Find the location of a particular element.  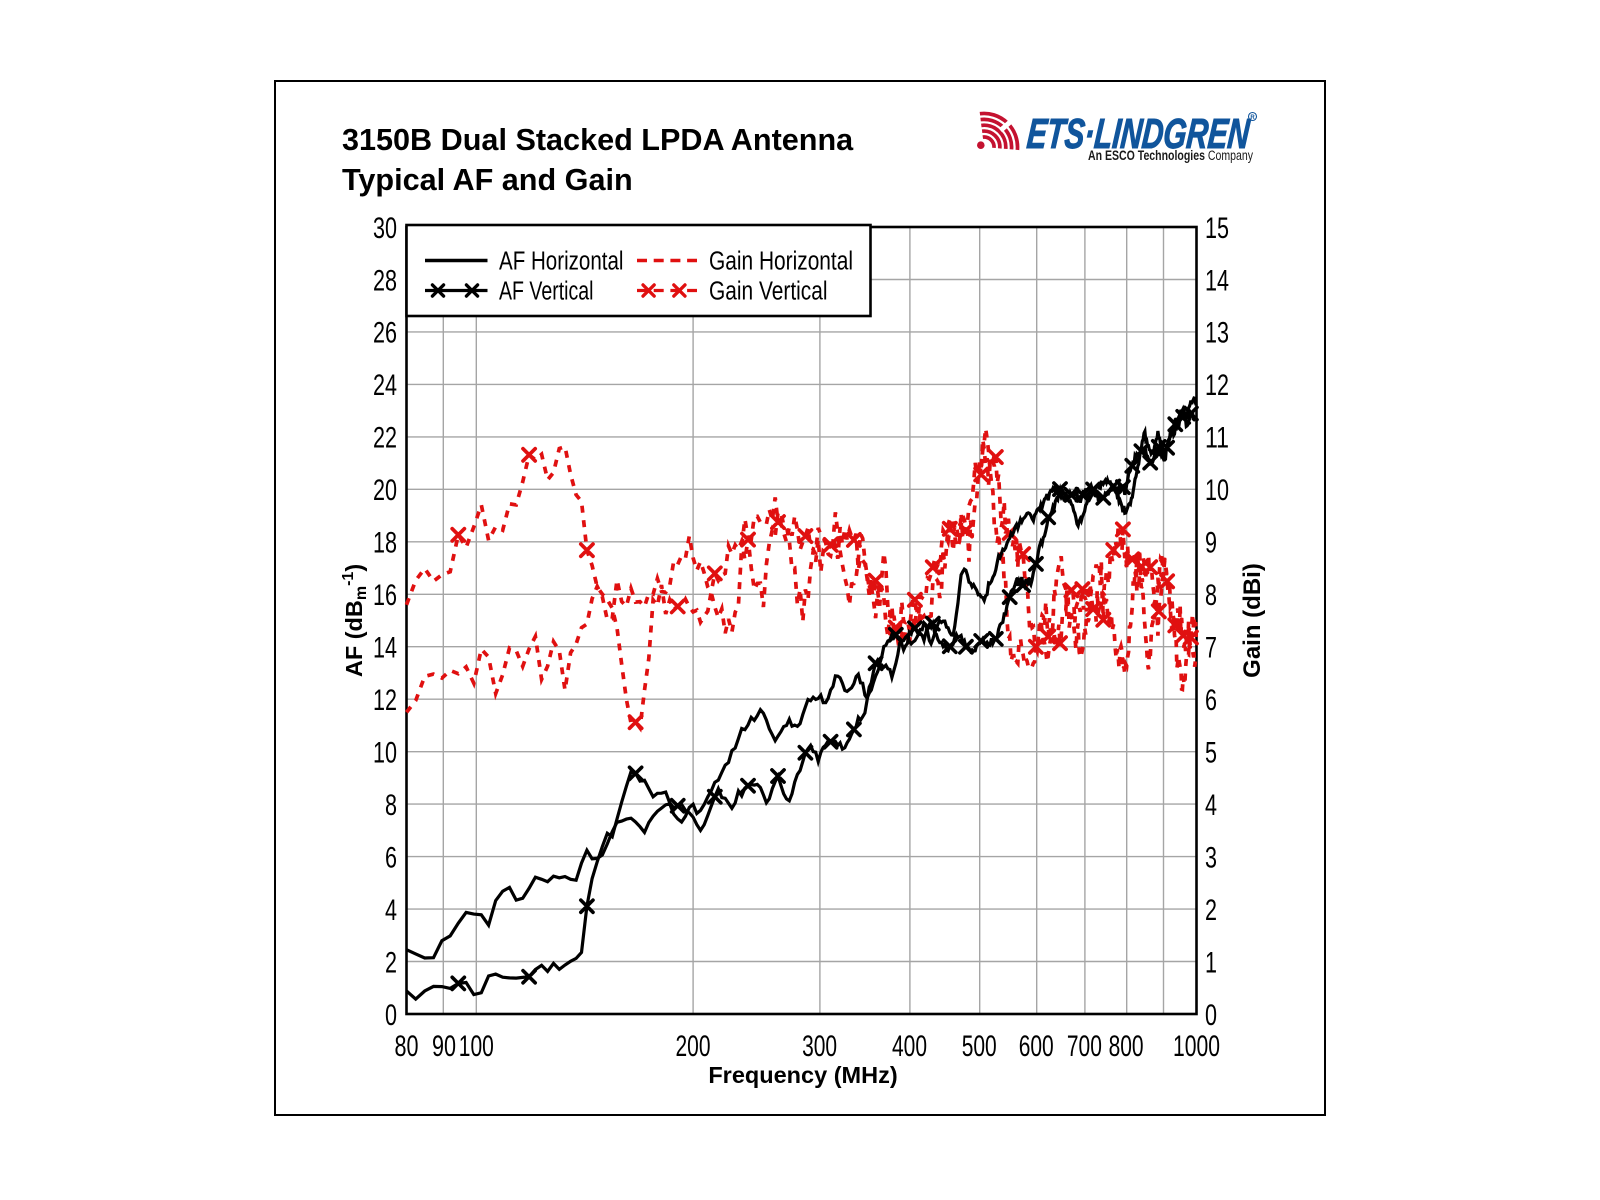

svg-text: 100 is located at coordinates (476, 1046).